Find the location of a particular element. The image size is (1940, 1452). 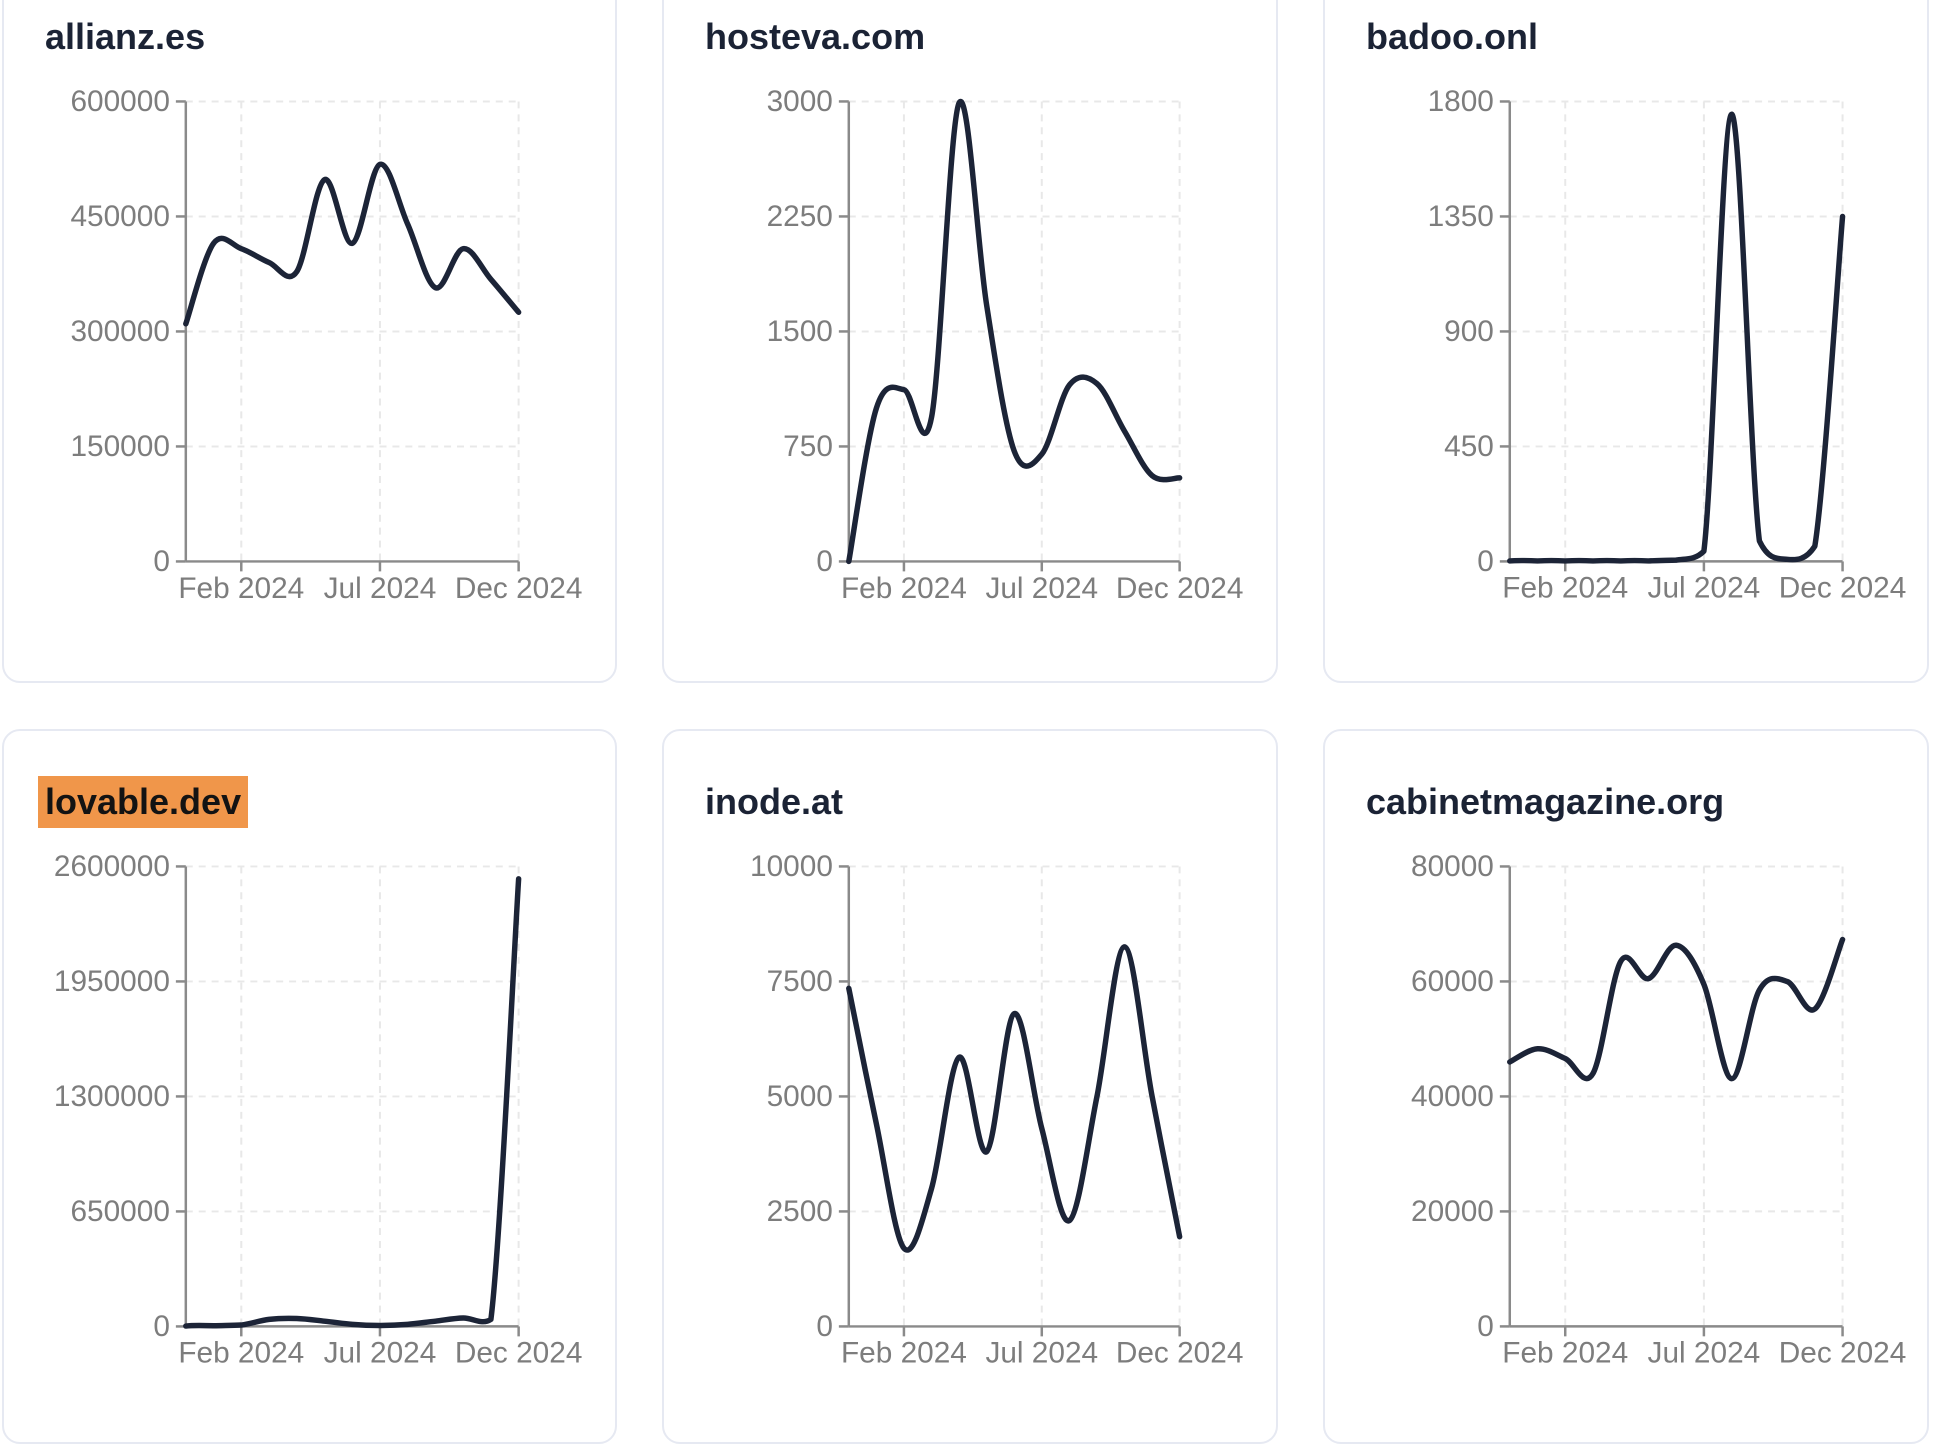

y-tick-label: 60000 is located at coordinates (1452, 981).